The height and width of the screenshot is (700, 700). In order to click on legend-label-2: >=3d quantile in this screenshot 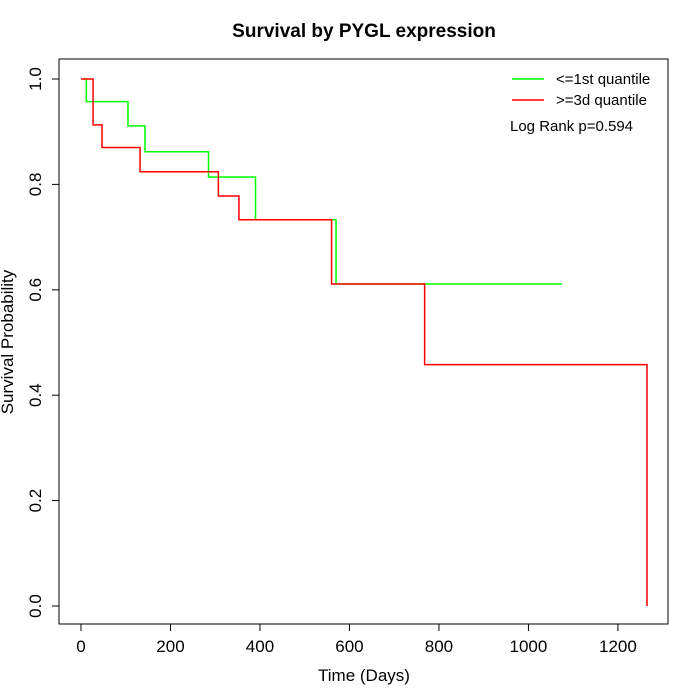, I will do `click(601, 100)`.